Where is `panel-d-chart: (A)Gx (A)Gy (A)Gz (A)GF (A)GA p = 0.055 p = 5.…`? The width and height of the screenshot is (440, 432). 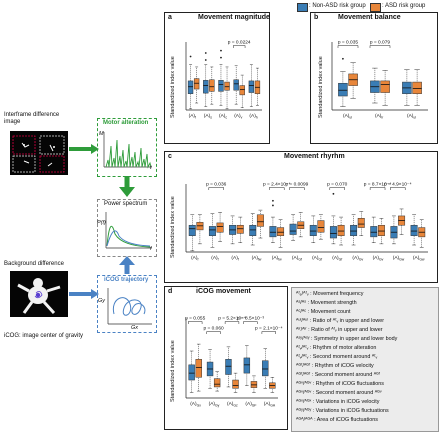 panel-d-chart: (A)Gx (A)Gy (A)Gz (A)GF (A)GA p = 0.055 p = 5.… is located at coordinates (233, 362).